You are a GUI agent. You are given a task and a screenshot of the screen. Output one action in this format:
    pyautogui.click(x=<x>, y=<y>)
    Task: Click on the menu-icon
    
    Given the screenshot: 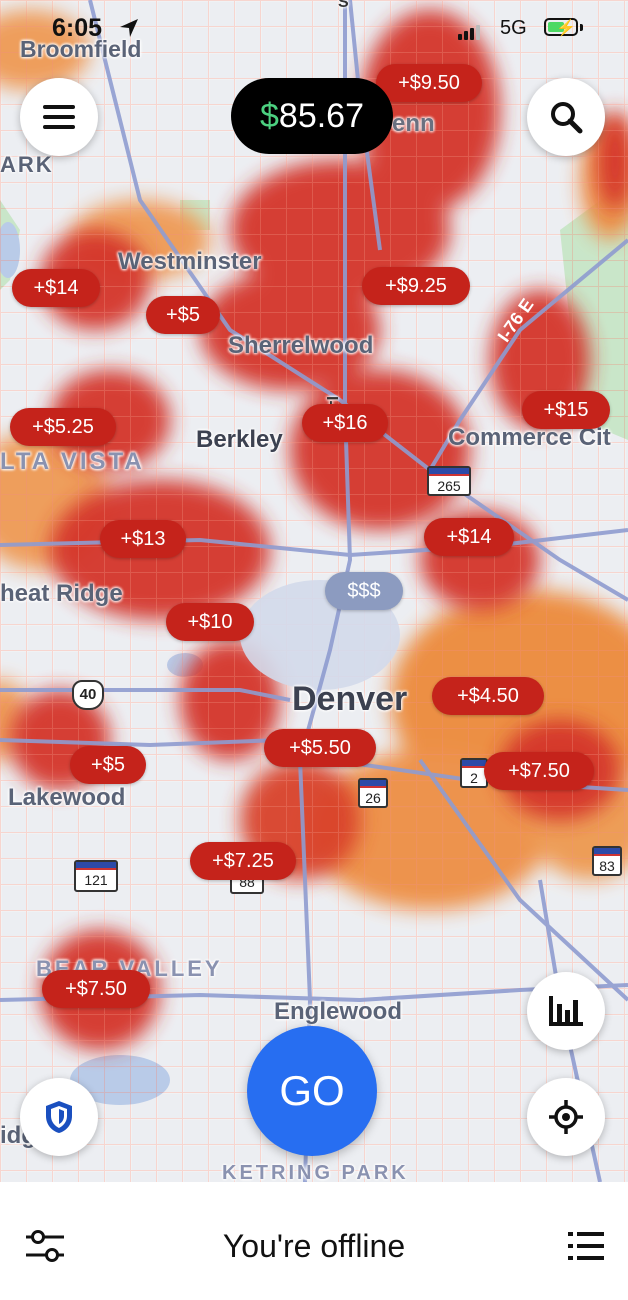 What is the action you would take?
    pyautogui.click(x=59, y=117)
    